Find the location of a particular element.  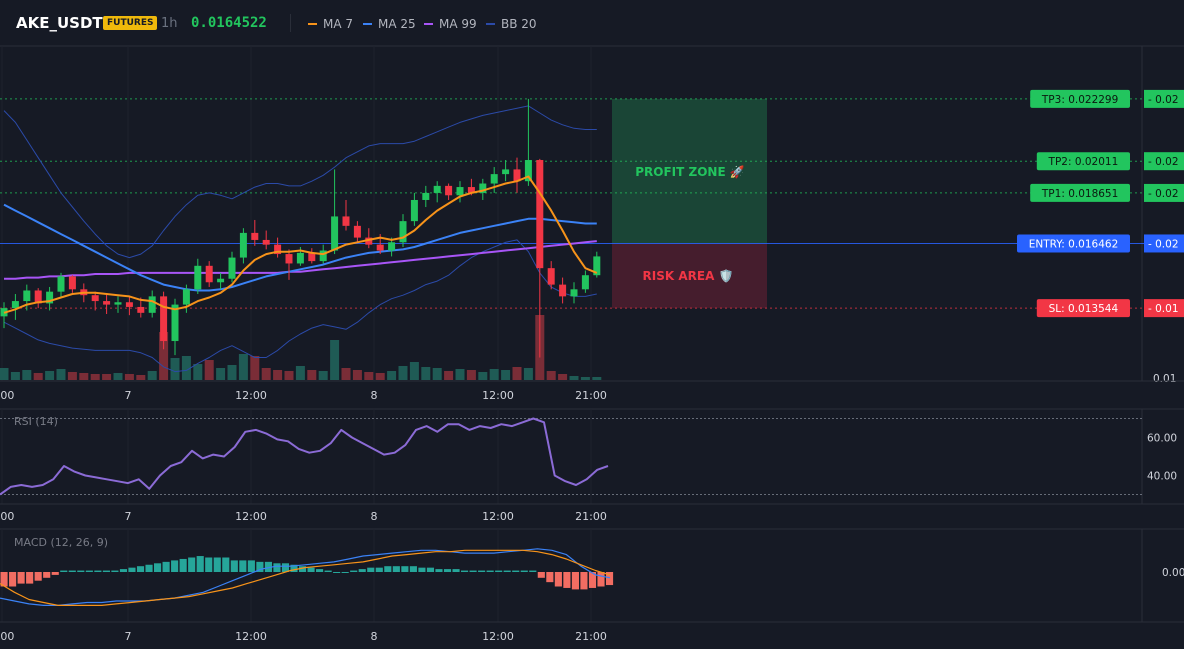

legend-ma7: MA 7 is located at coordinates (330, 24).